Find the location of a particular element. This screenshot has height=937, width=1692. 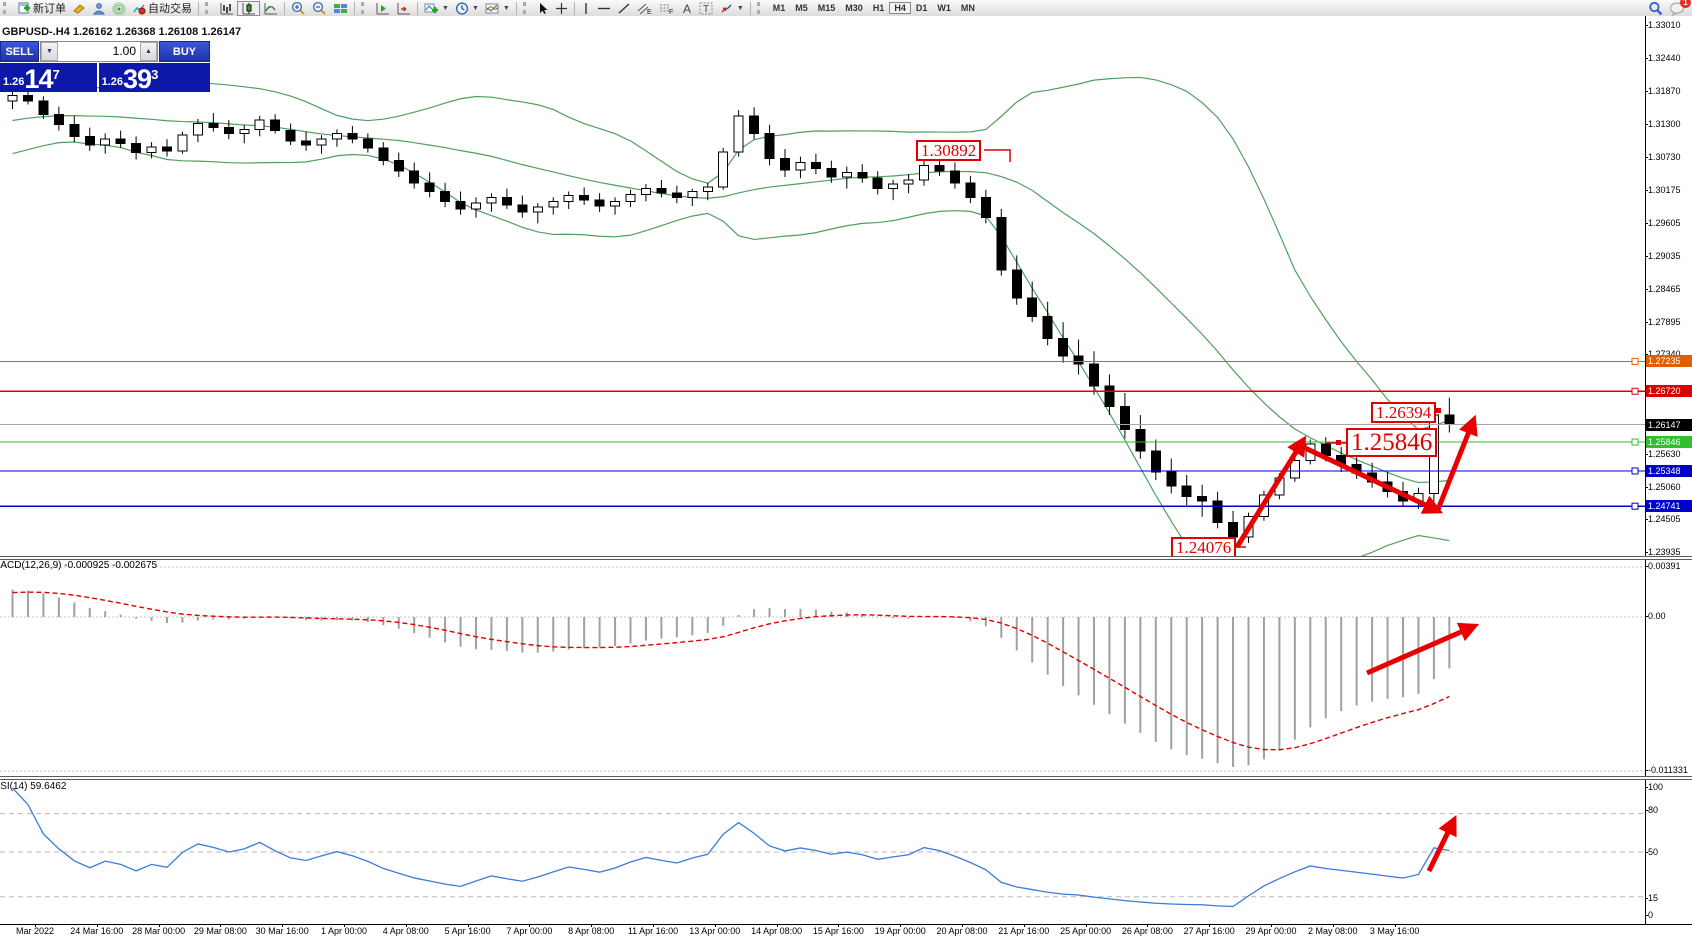

cursor-button is located at coordinates (543, 8).